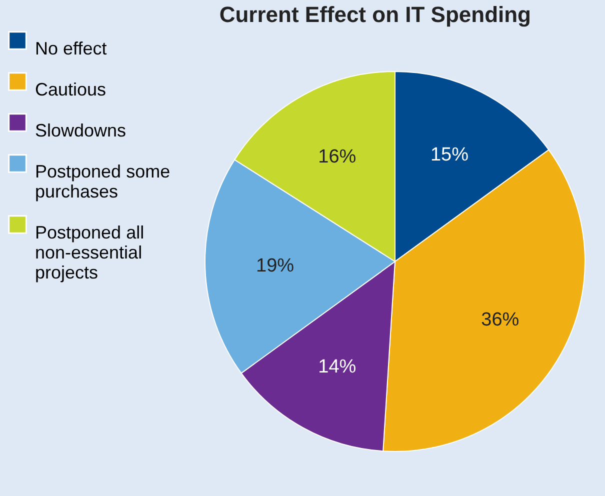  I want to click on data-label: 36%, so click(500, 319).